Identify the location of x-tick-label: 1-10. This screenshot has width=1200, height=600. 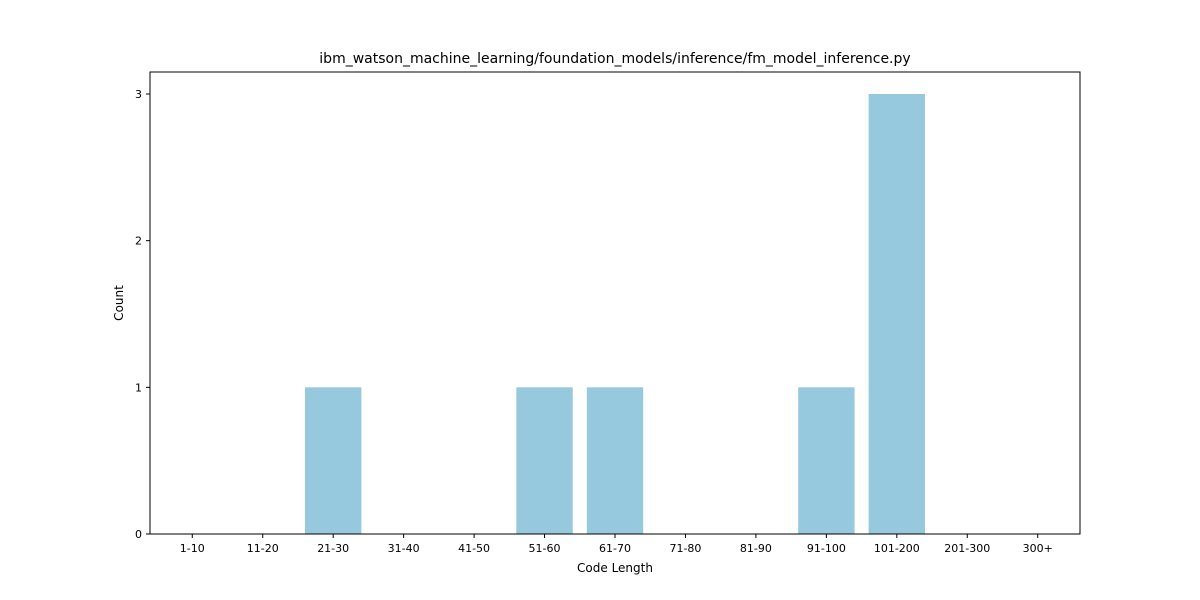
(192, 548).